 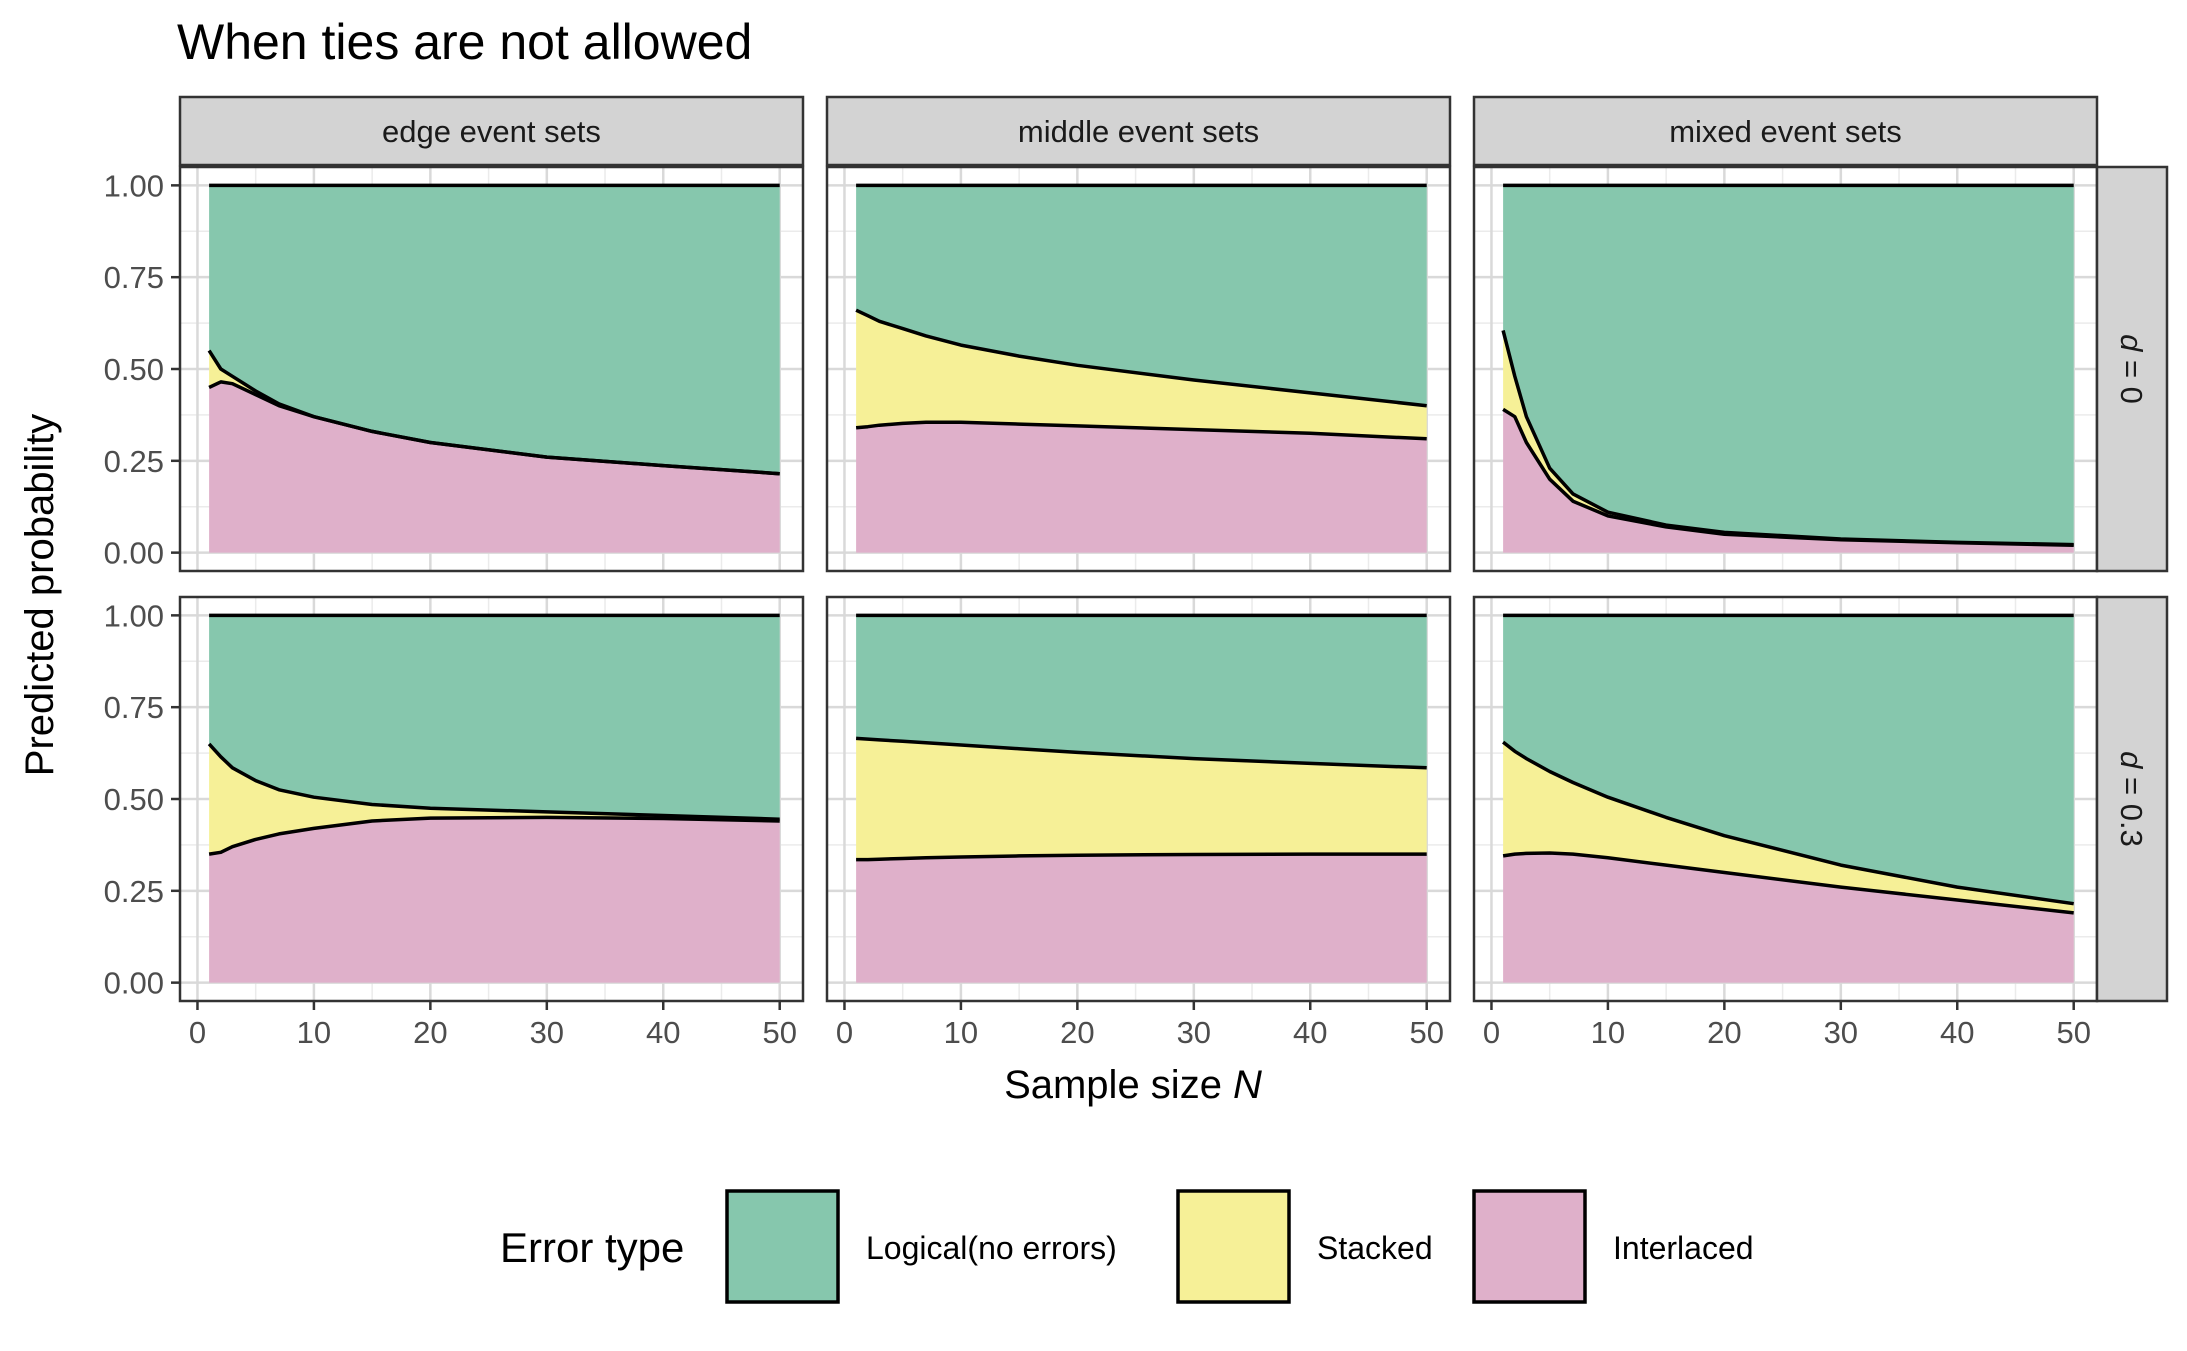 I want to click on row-strip-label: d = 0, so click(x=2131, y=369).